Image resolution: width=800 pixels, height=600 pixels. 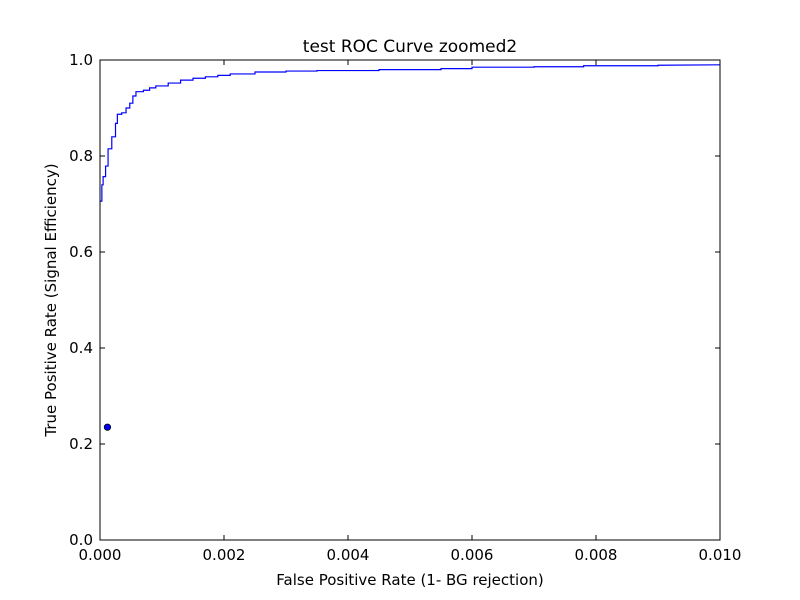 What do you see at coordinates (348, 555) in the screenshot?
I see `x-tick-label: 0.004` at bounding box center [348, 555].